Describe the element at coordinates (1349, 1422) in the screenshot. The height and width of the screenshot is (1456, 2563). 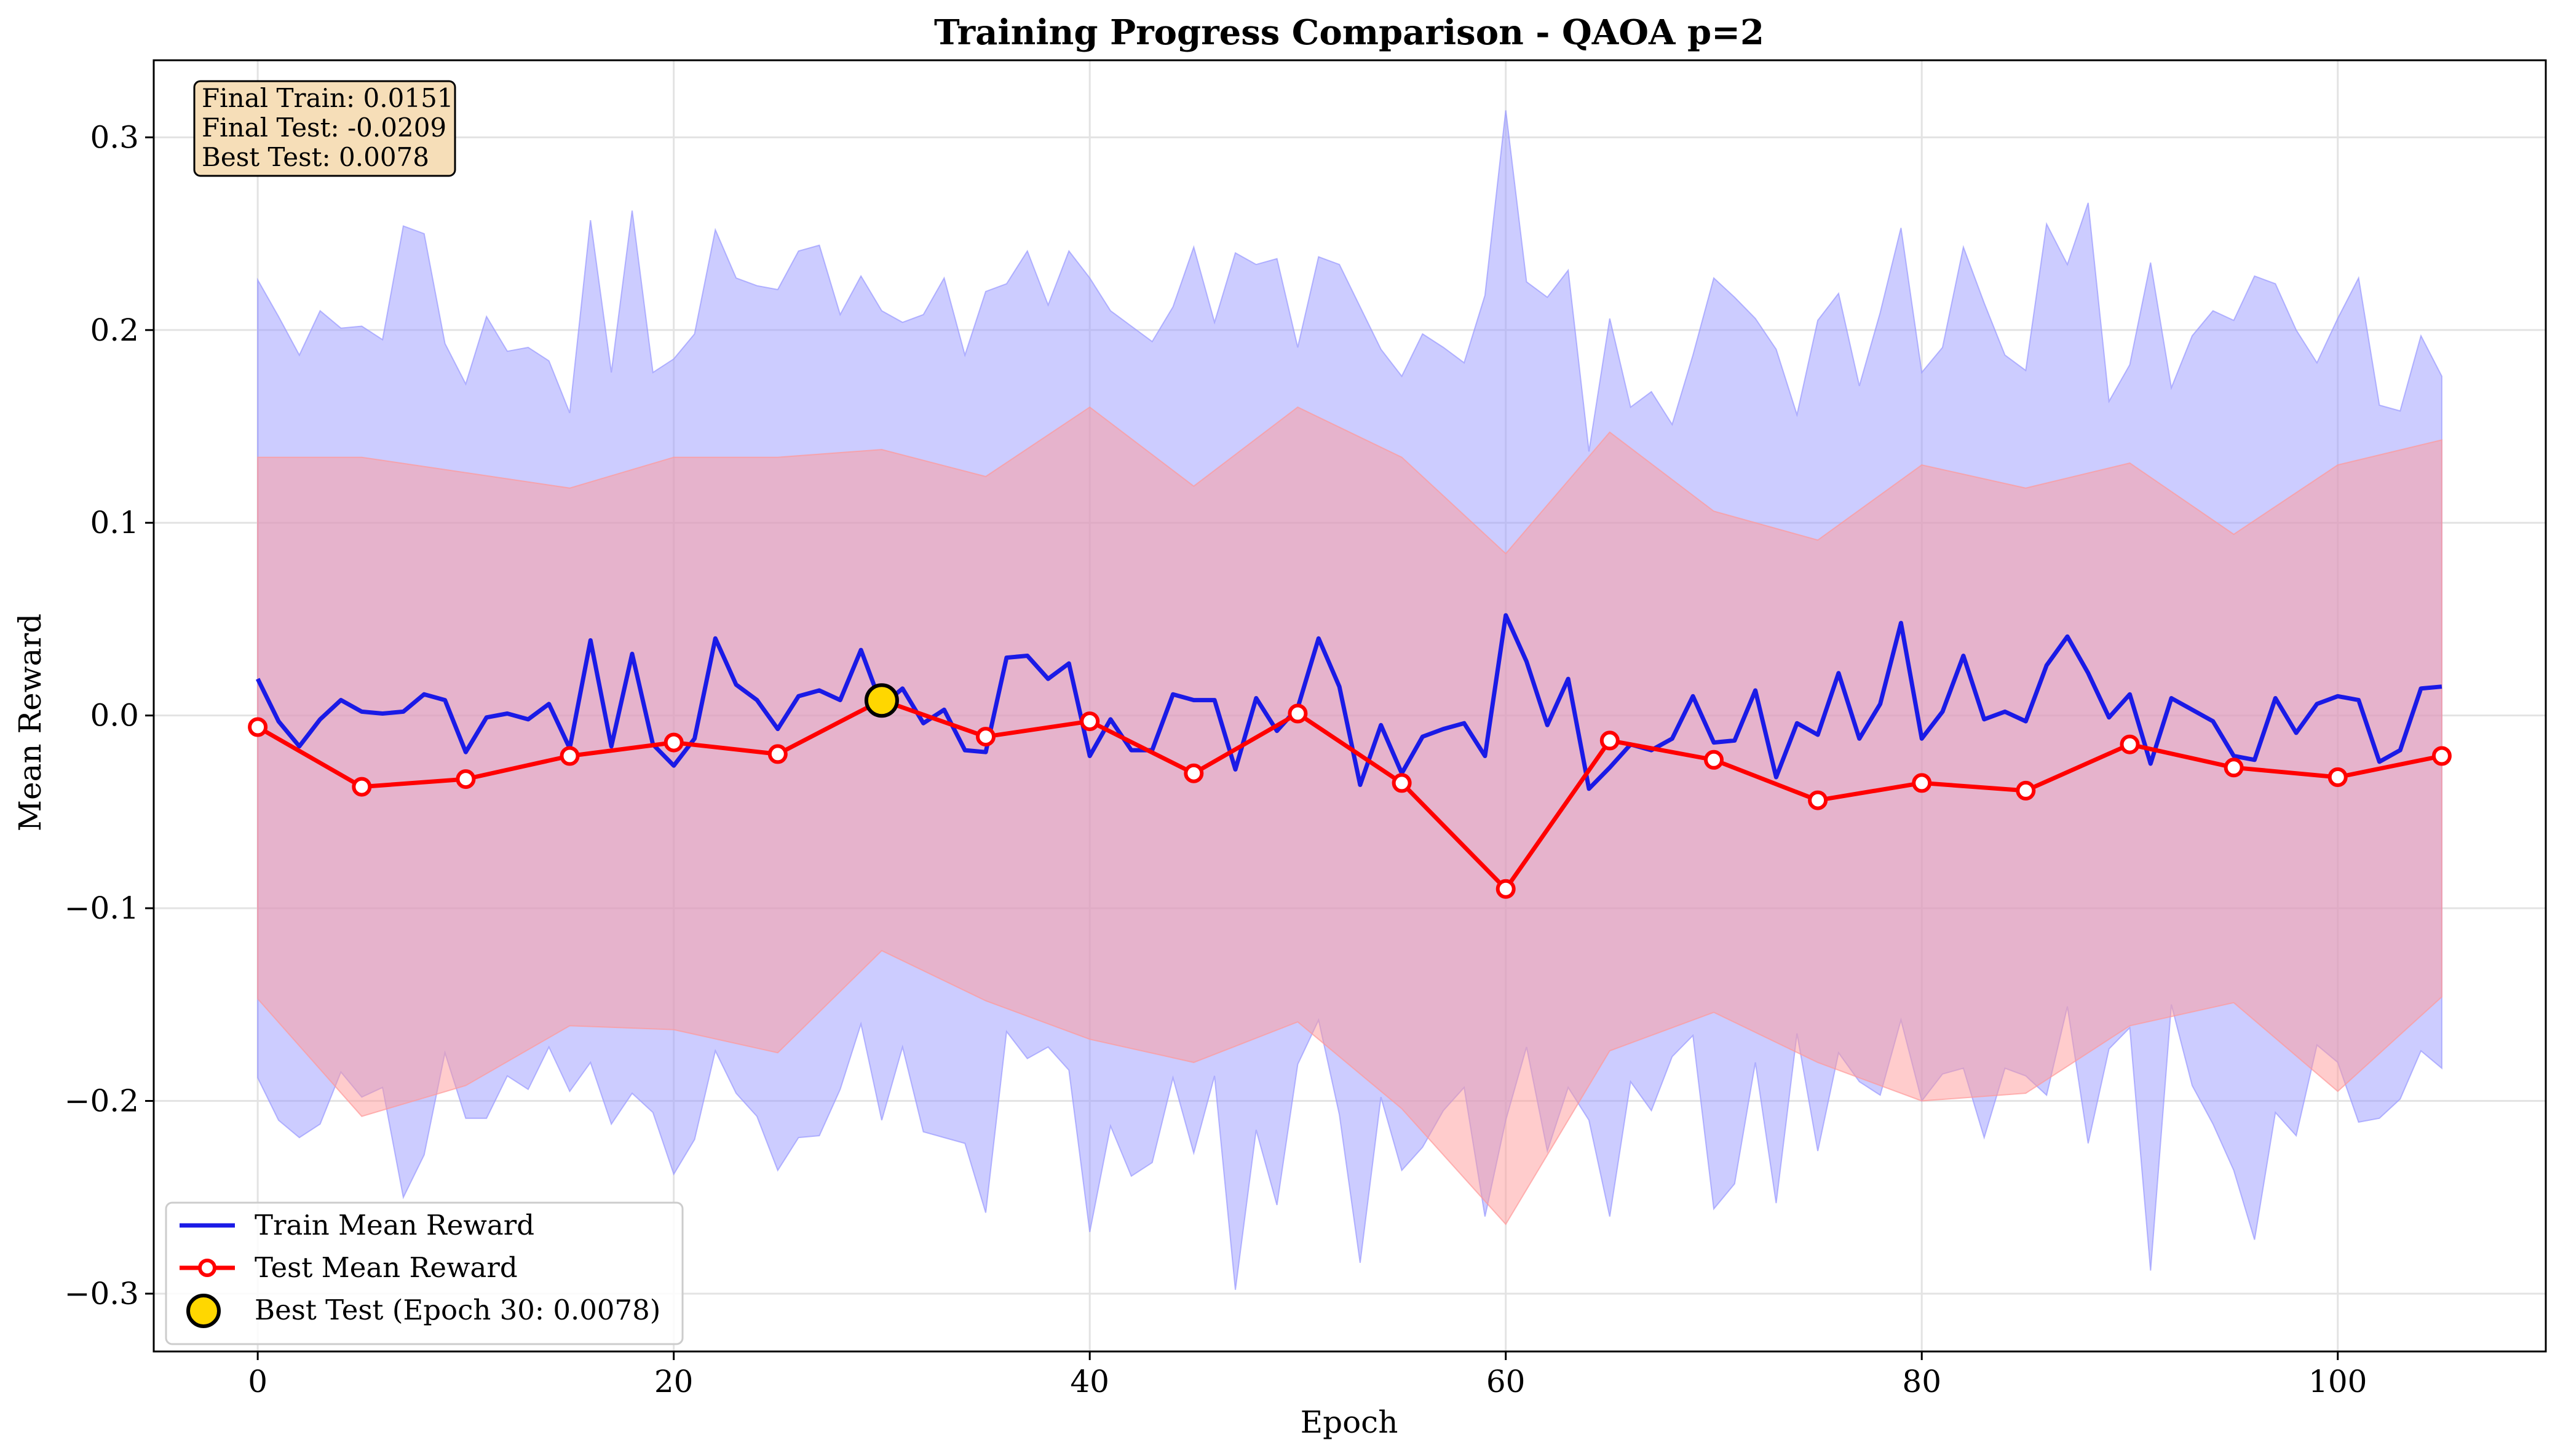
I see `x-axis-label: Epoch` at that location.